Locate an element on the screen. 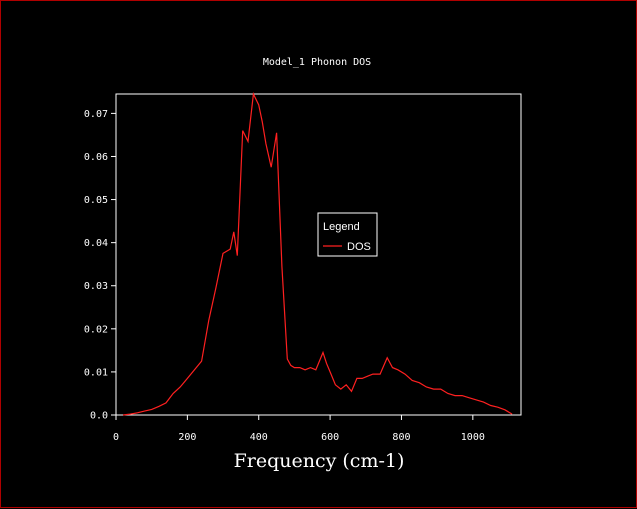 This screenshot has width=637, height=509. legend: Legend DOS is located at coordinates (347, 234).